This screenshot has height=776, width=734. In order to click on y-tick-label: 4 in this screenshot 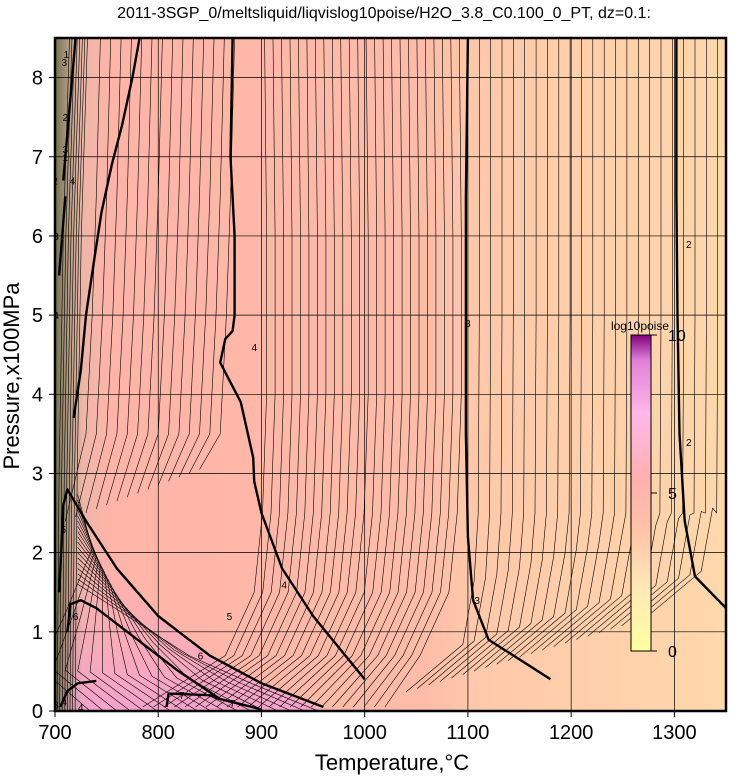, I will do `click(37, 395)`.